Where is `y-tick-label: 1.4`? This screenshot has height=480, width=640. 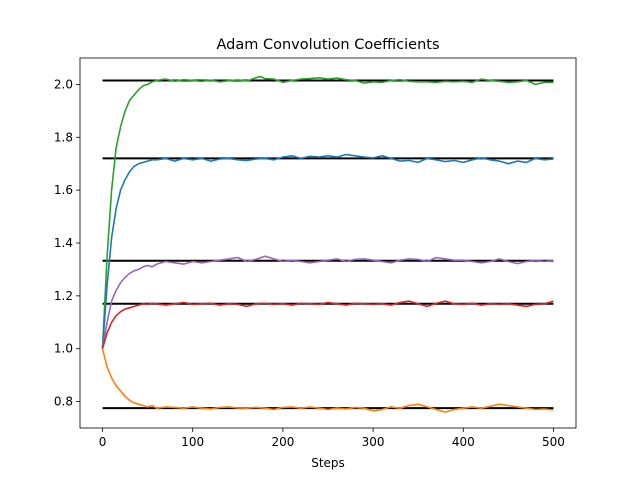 y-tick-label: 1.4 is located at coordinates (63, 243).